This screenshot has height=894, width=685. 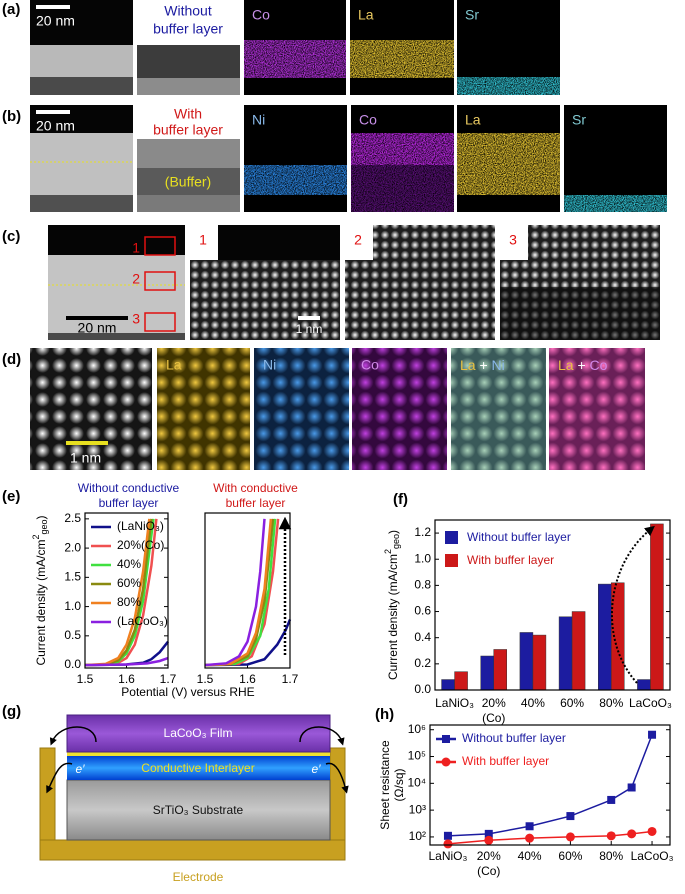 I want to click on y-tick-label: 10⁴, so click(x=416, y=782).